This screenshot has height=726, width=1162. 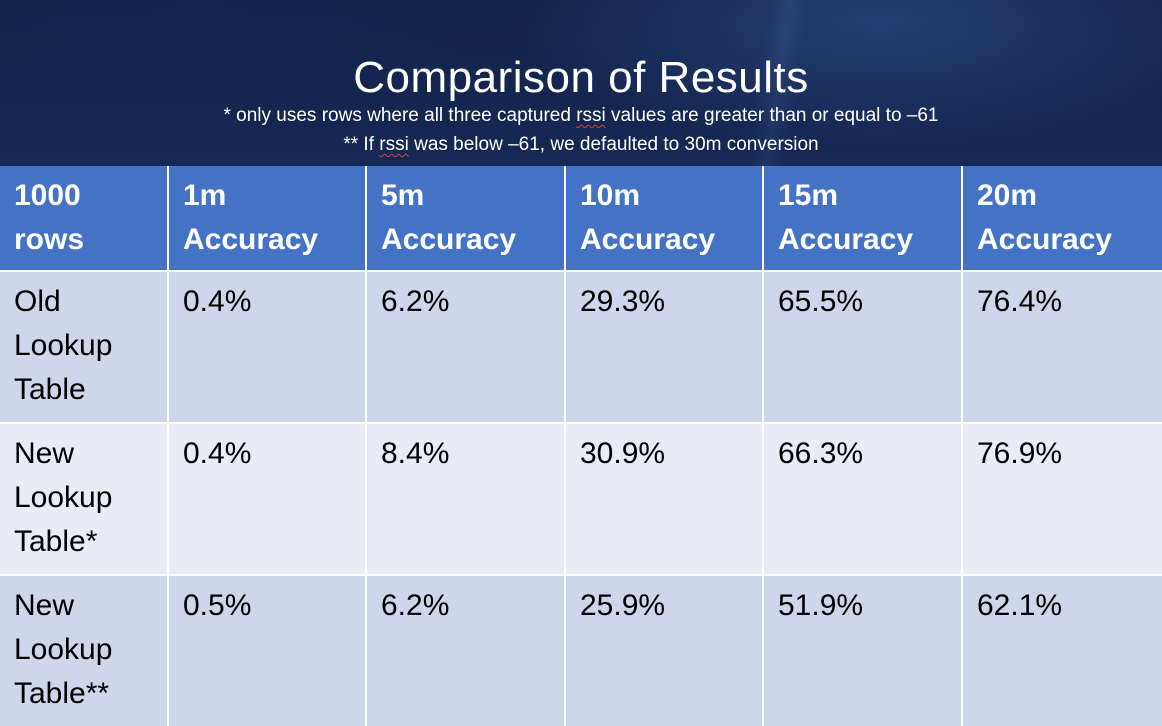 What do you see at coordinates (1061, 347) in the screenshot?
I see `value-cell-20m: 76.4%` at bounding box center [1061, 347].